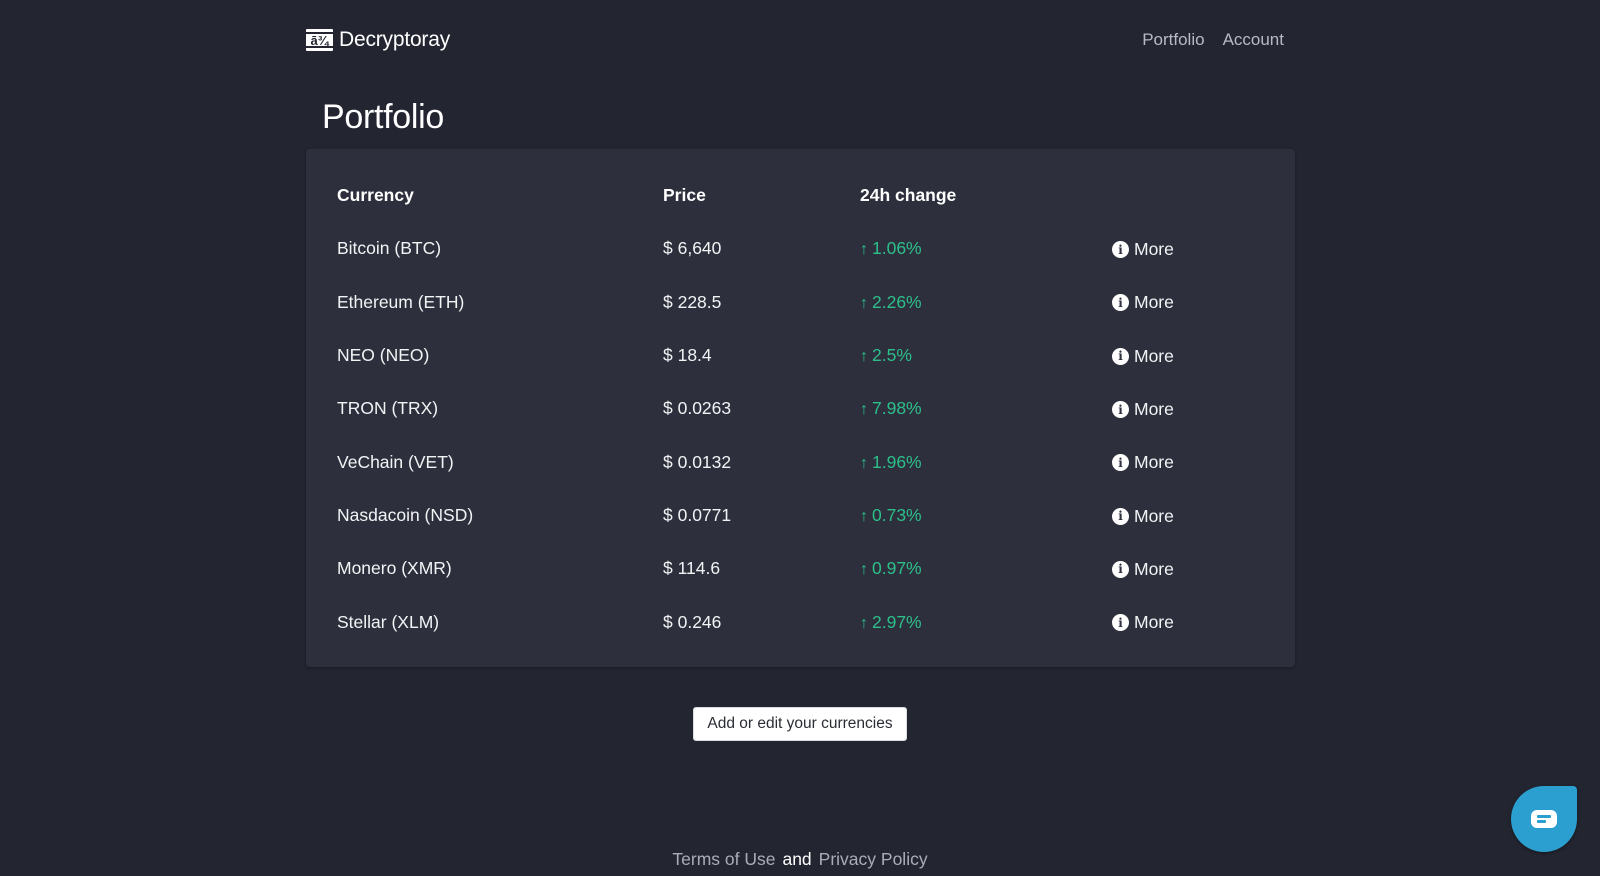 The height and width of the screenshot is (876, 1600). Describe the element at coordinates (892, 355) in the screenshot. I see `change-value: 2.5%` at that location.